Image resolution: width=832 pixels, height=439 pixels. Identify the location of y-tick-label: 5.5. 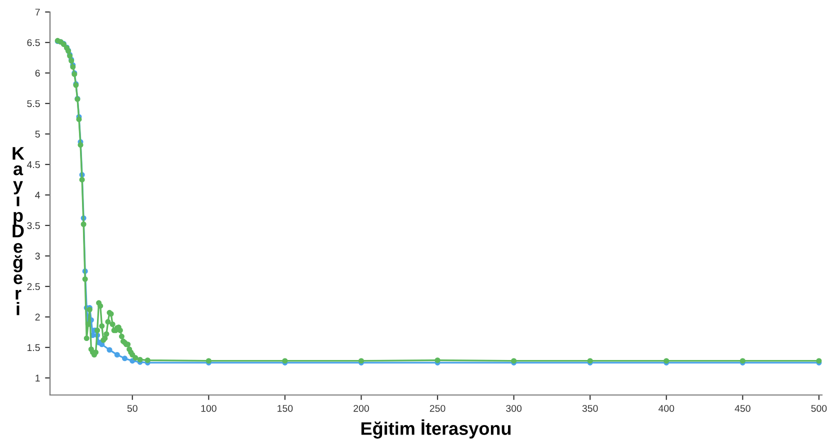
(33, 104).